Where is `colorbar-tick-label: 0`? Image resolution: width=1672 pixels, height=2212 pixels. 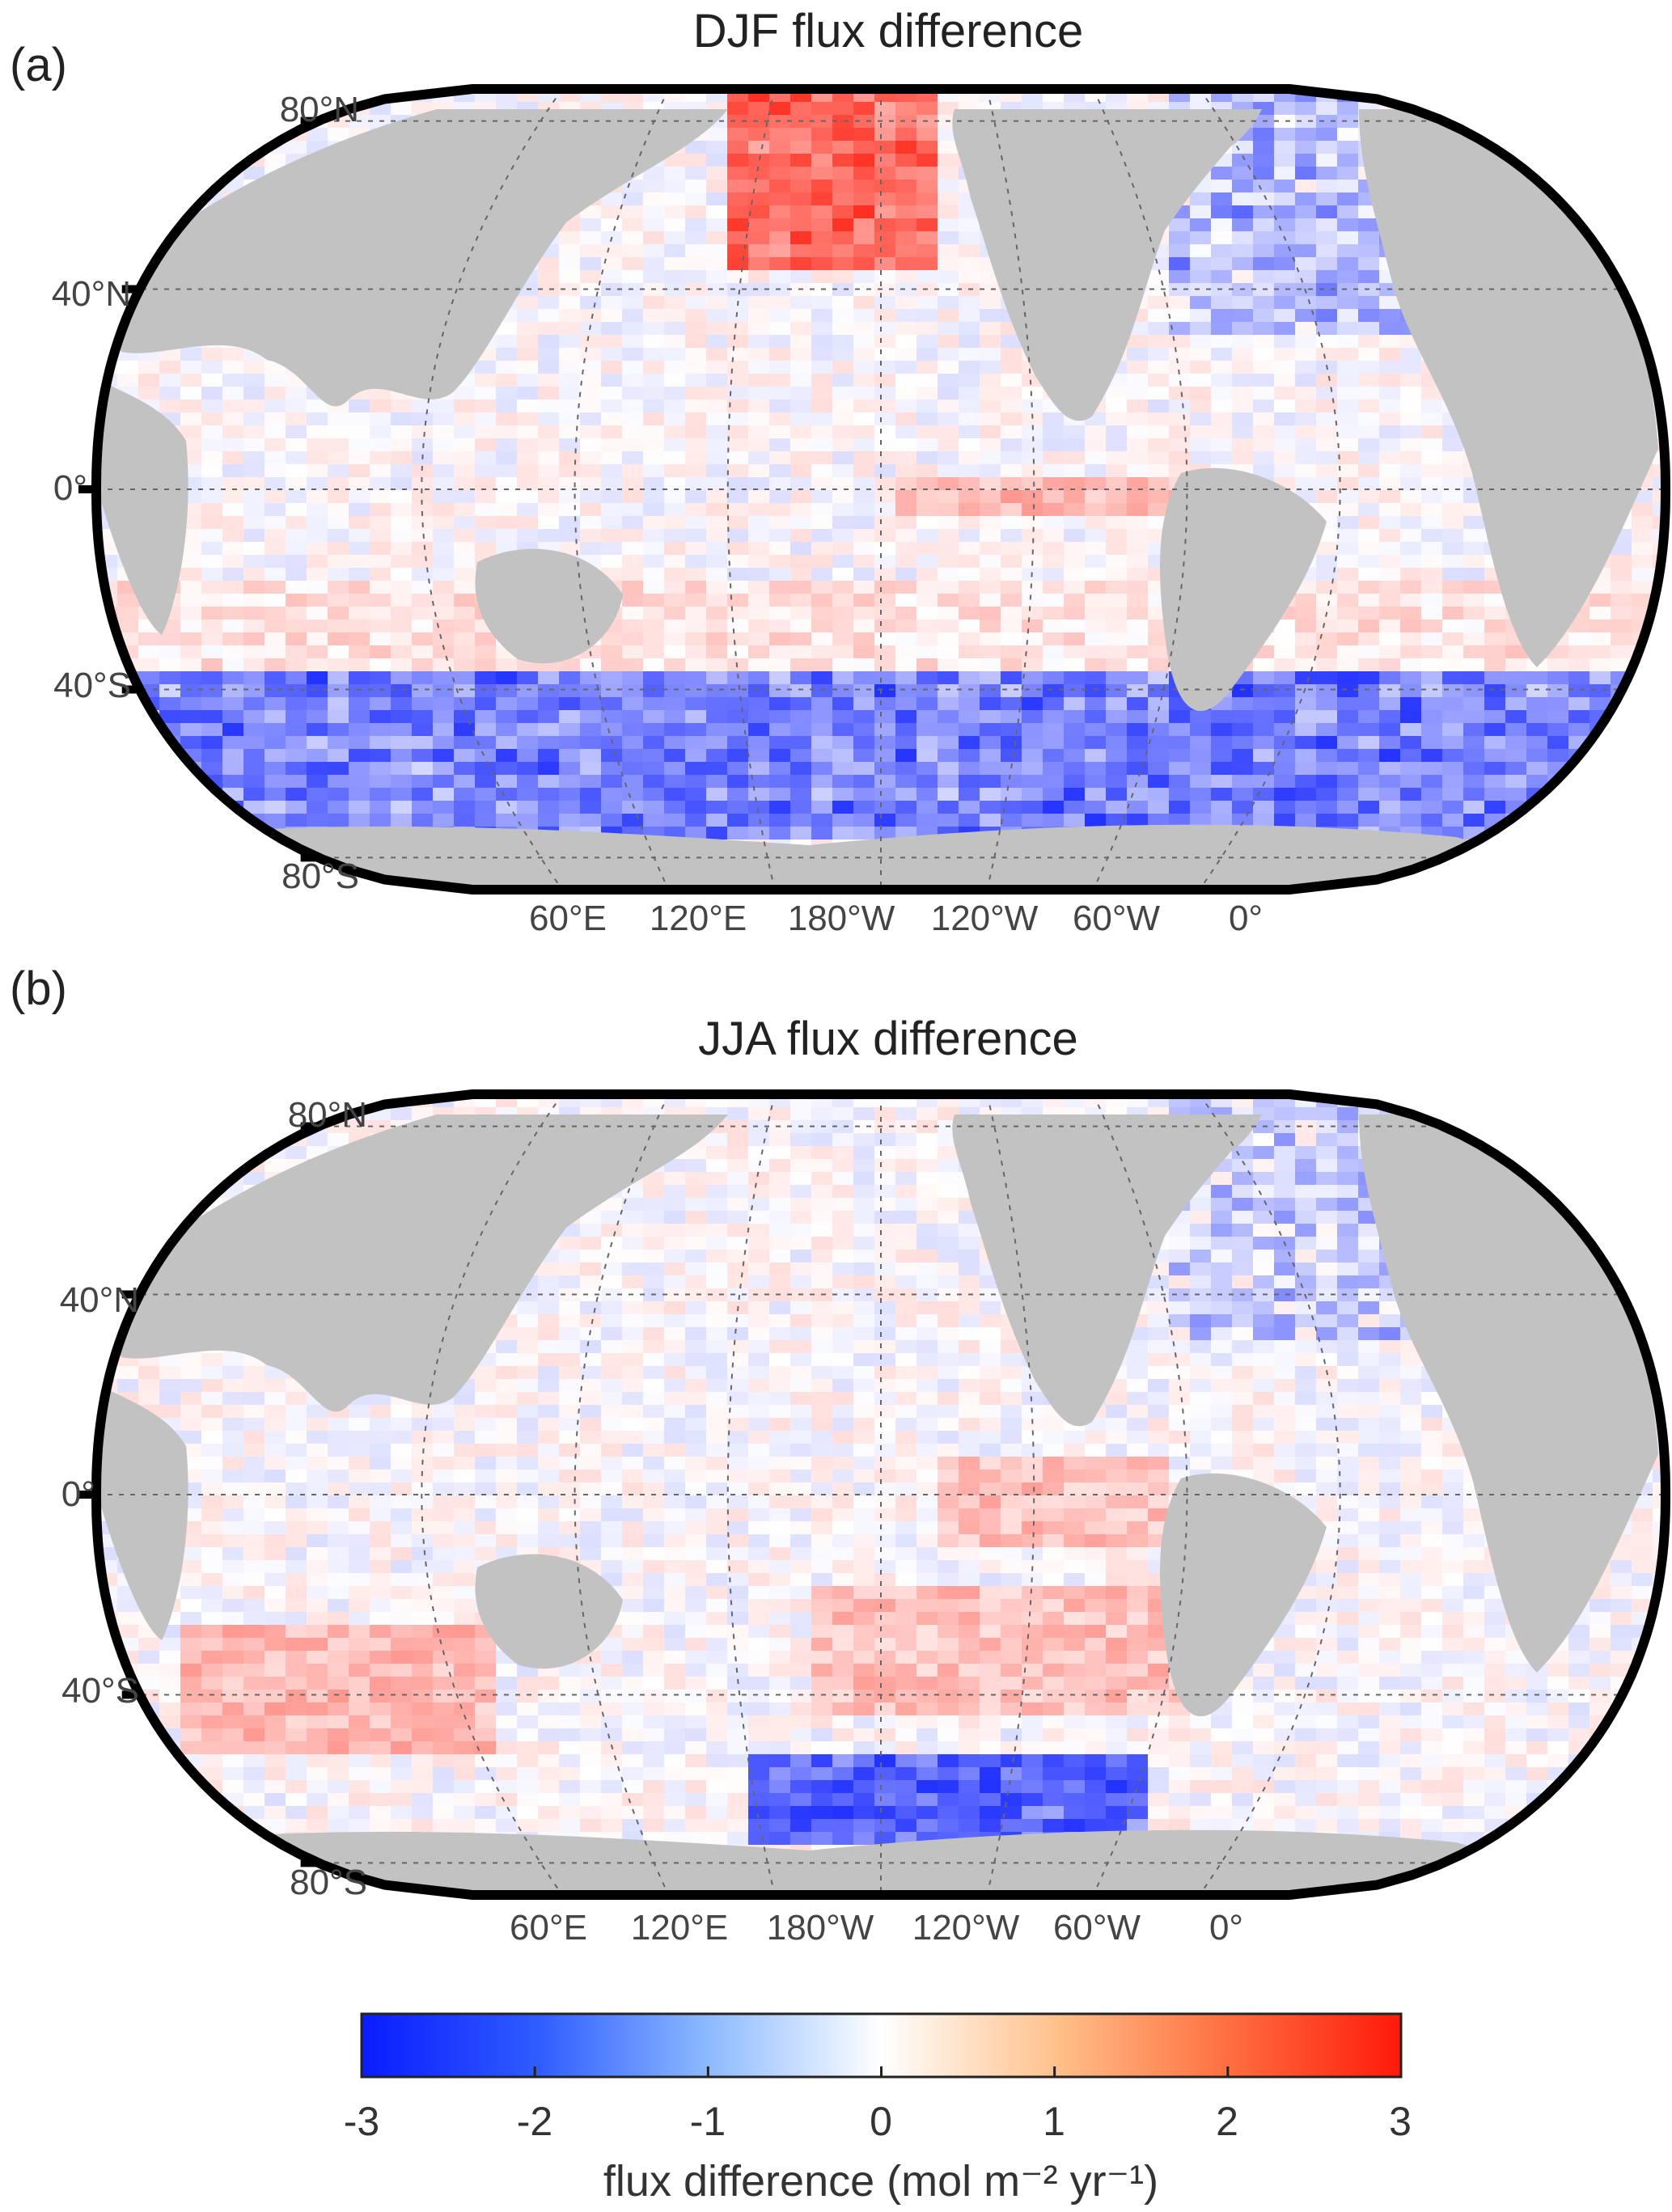 colorbar-tick-label: 0 is located at coordinates (881, 2121).